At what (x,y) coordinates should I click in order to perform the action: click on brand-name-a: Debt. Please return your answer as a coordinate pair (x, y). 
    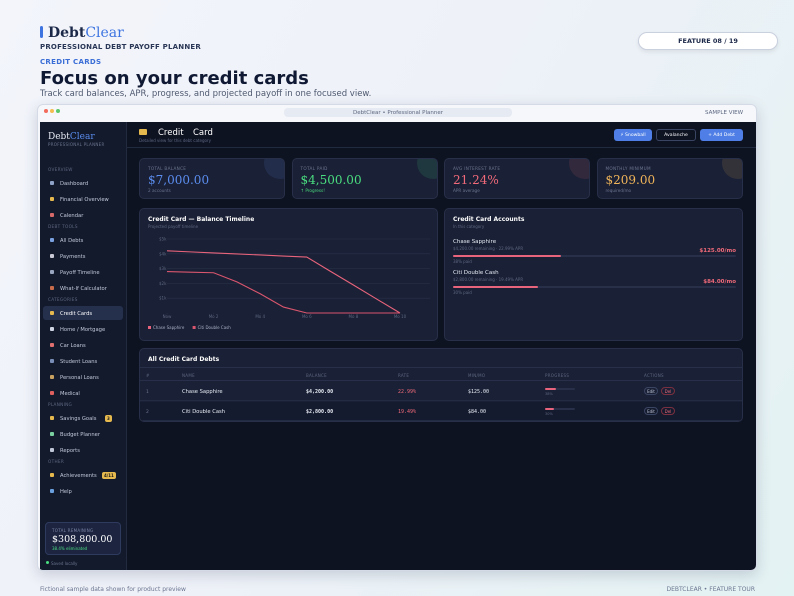
    Looking at the image, I should click on (67, 33).